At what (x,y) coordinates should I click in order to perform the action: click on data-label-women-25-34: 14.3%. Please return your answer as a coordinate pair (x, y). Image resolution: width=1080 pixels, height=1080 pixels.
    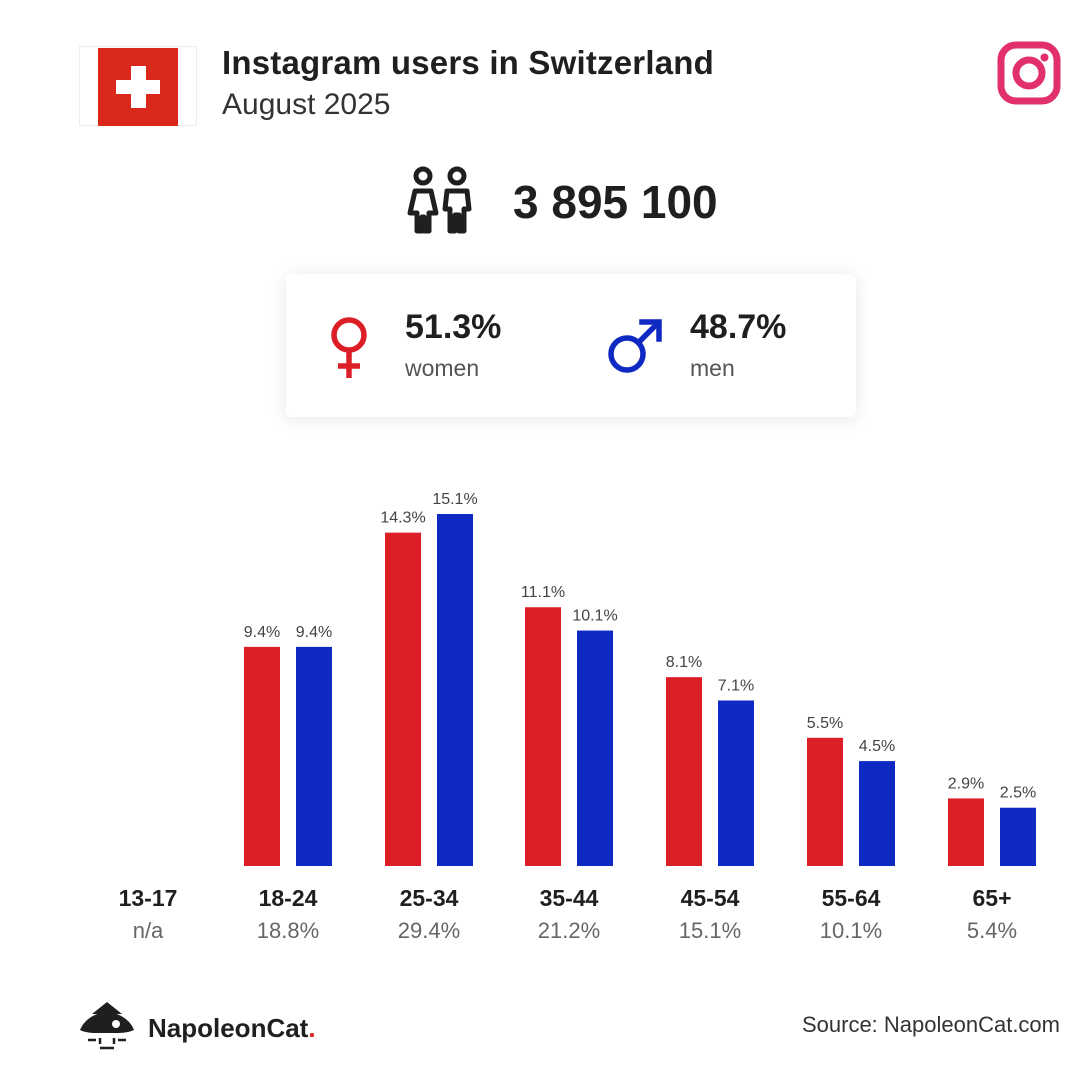
    Looking at the image, I should click on (402, 518).